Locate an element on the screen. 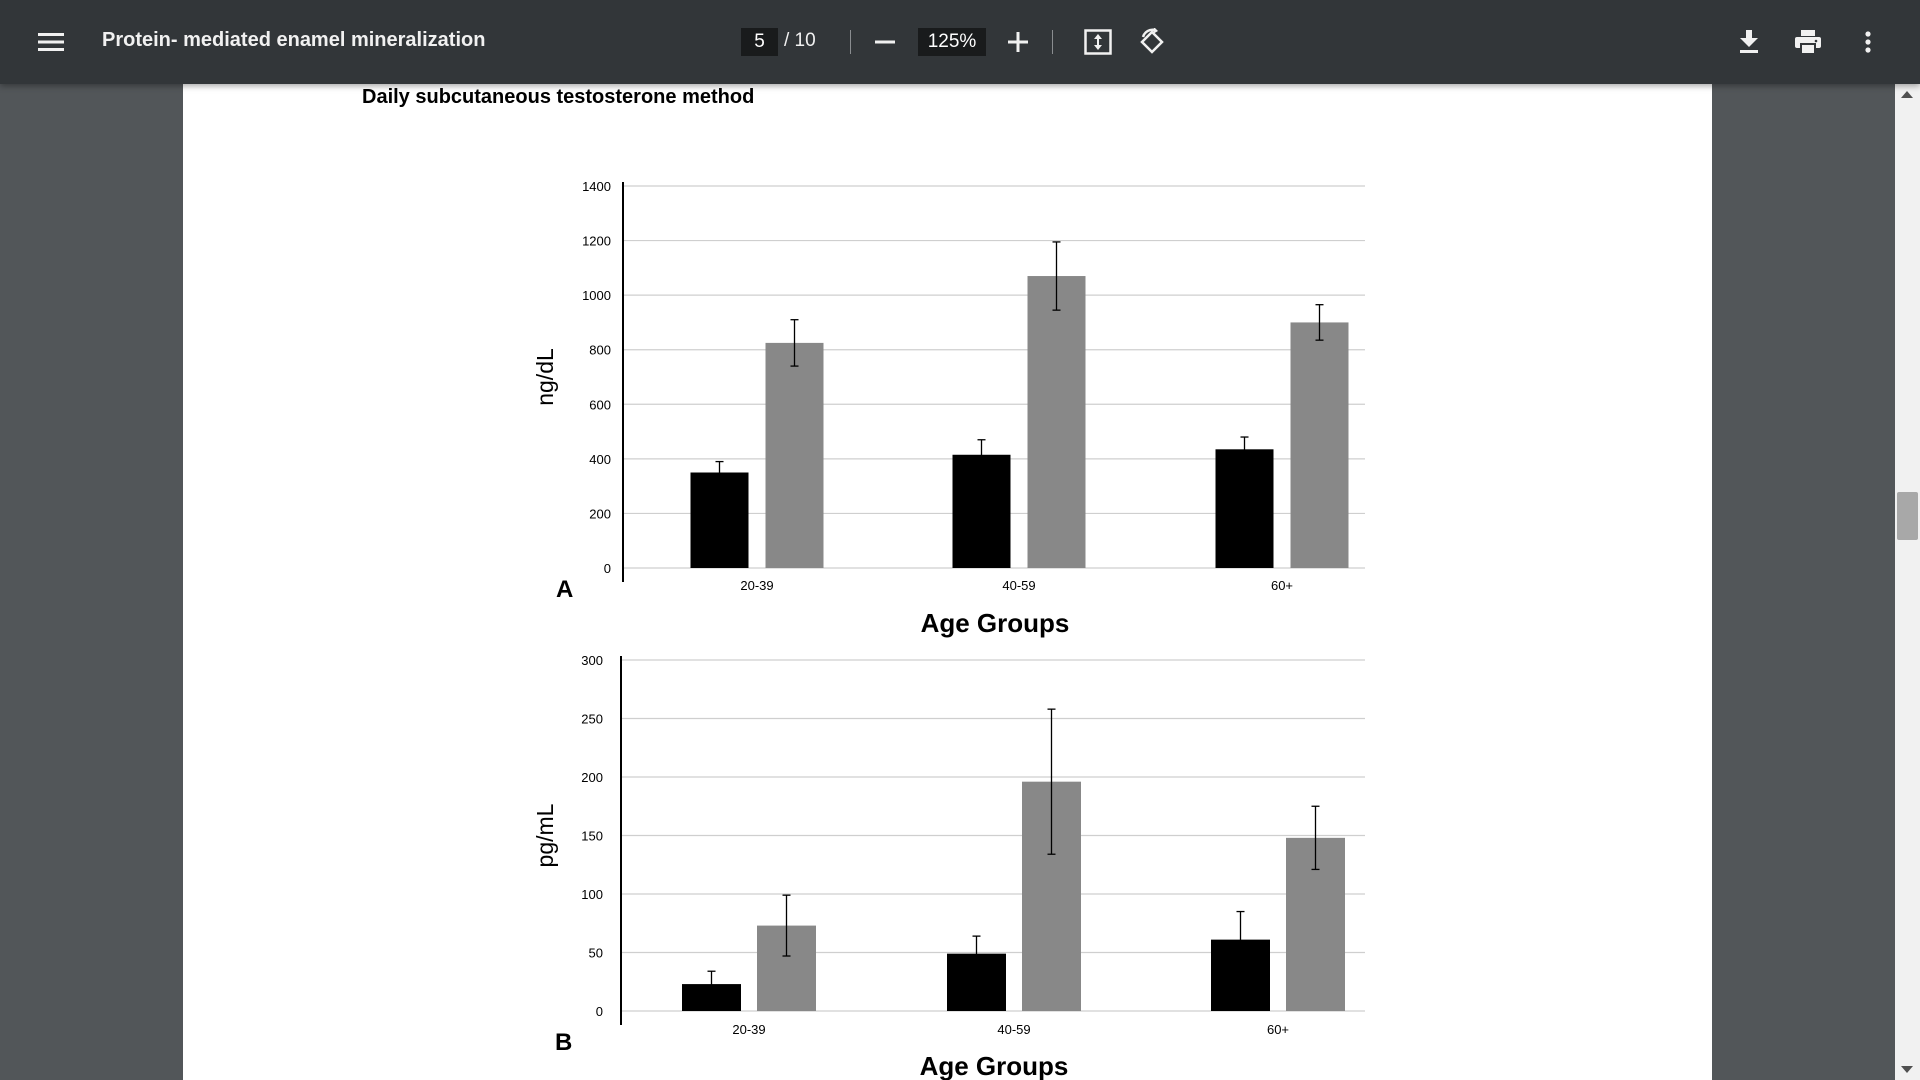  page-number-input is located at coordinates (759, 42).